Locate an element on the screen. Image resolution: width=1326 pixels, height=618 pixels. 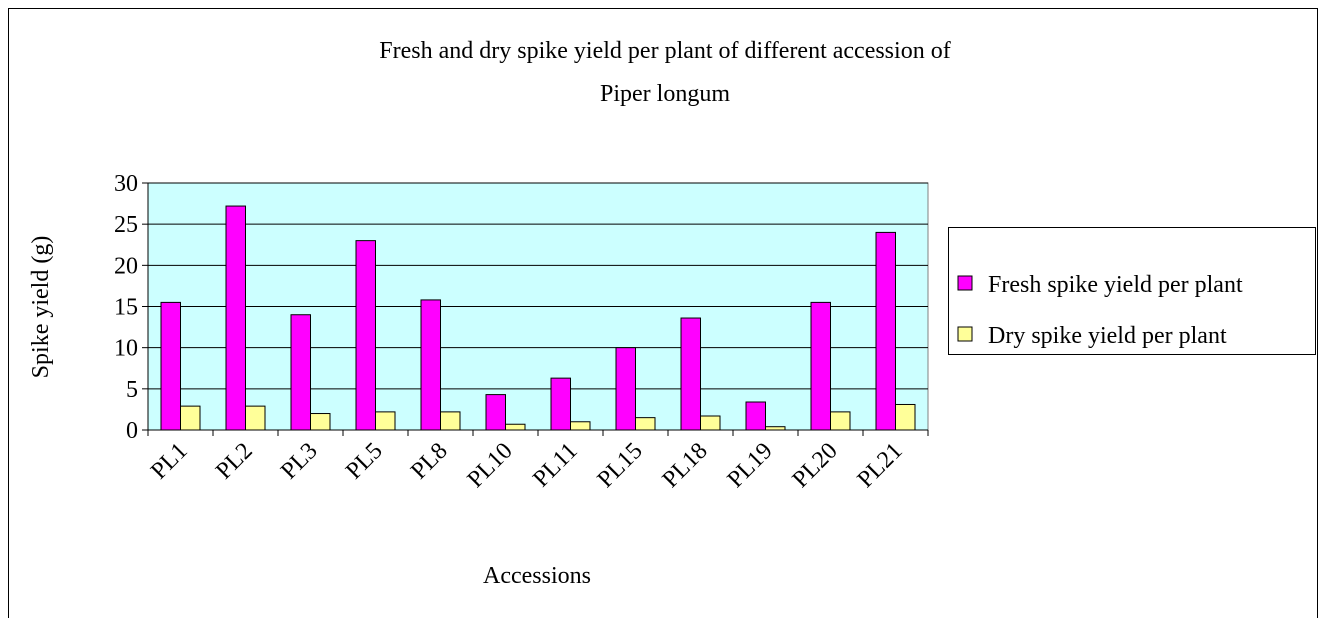
y-tick-label: 10 is located at coordinates (126, 349).